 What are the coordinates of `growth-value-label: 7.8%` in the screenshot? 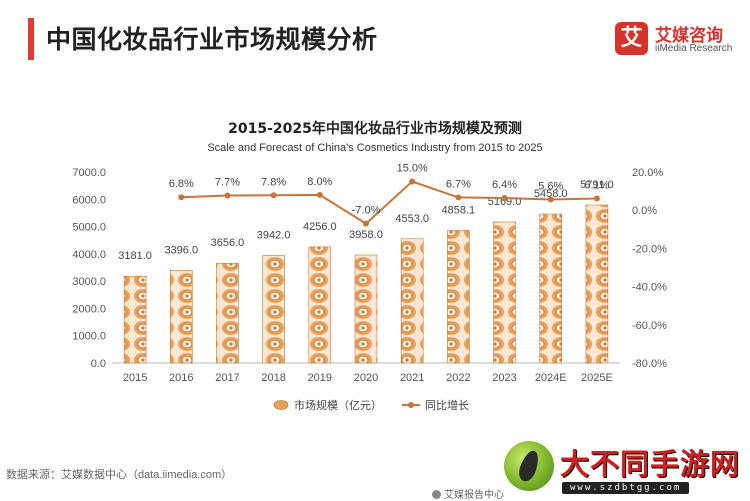 It's located at (273, 182).